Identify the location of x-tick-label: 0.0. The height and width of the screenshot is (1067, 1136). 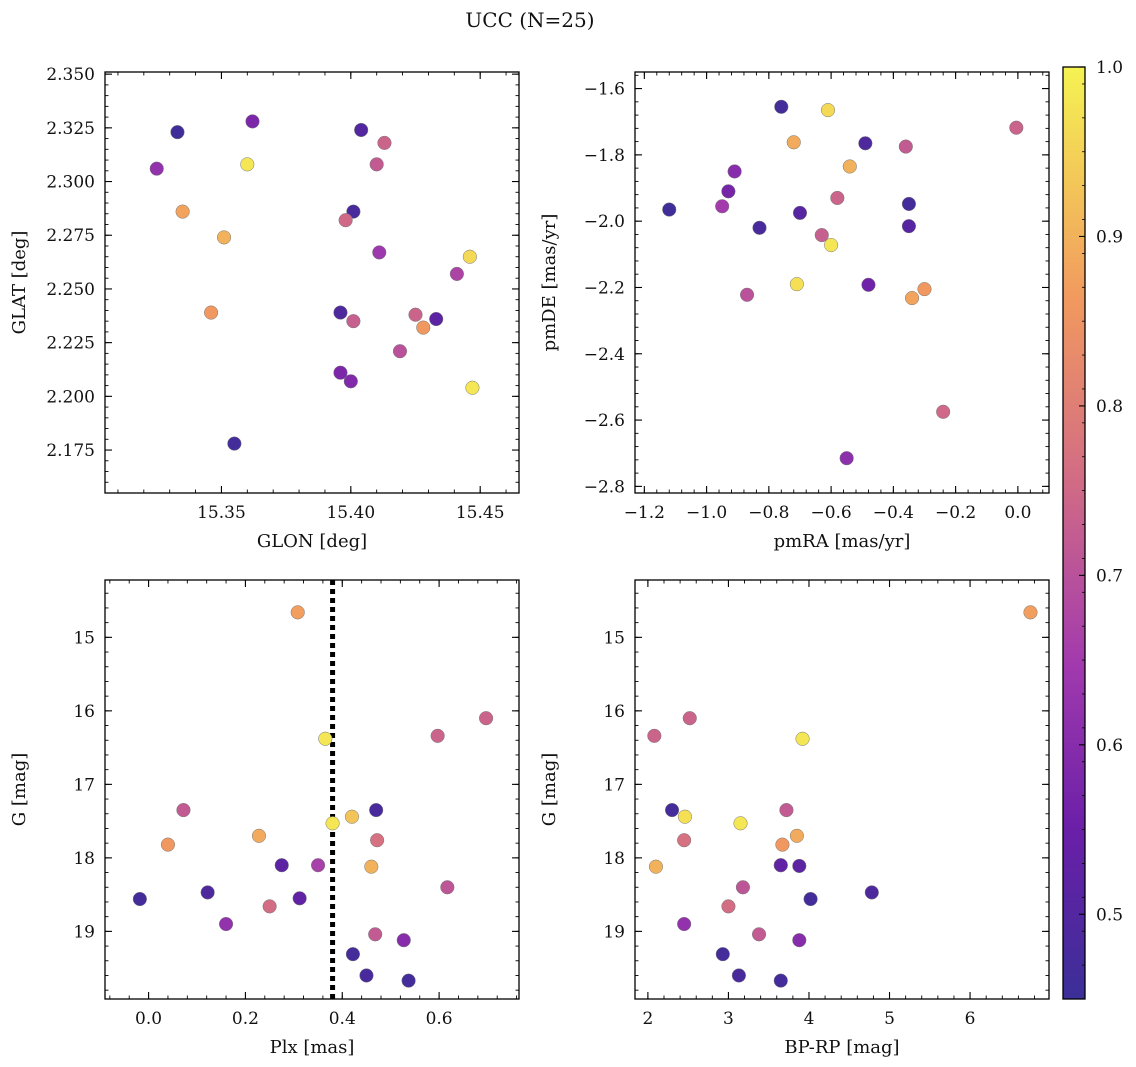
(1017, 513).